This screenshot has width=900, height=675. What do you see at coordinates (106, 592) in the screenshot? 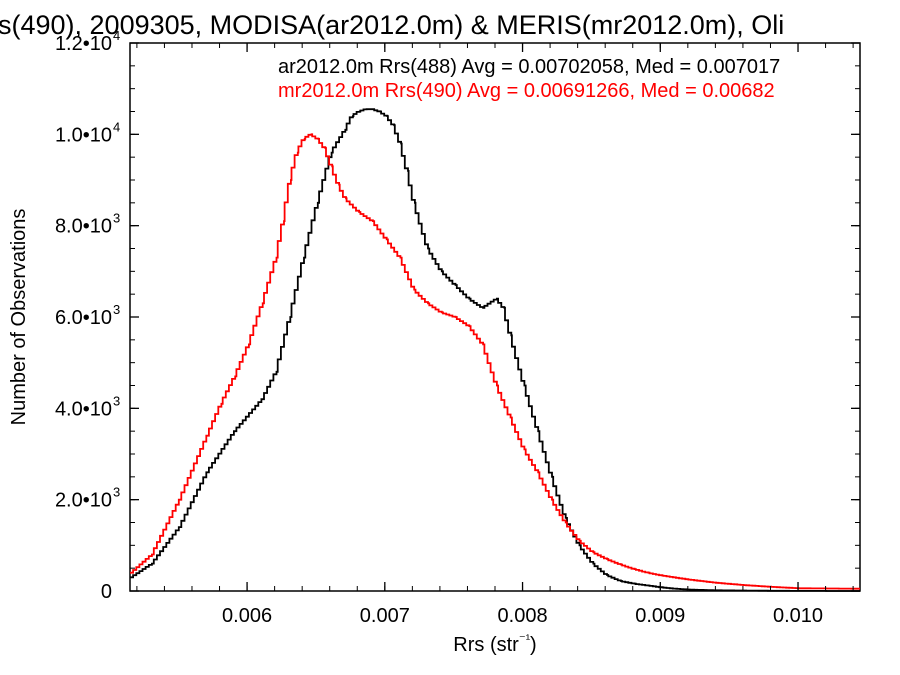
I see `y-tick-label: 0` at bounding box center [106, 592].